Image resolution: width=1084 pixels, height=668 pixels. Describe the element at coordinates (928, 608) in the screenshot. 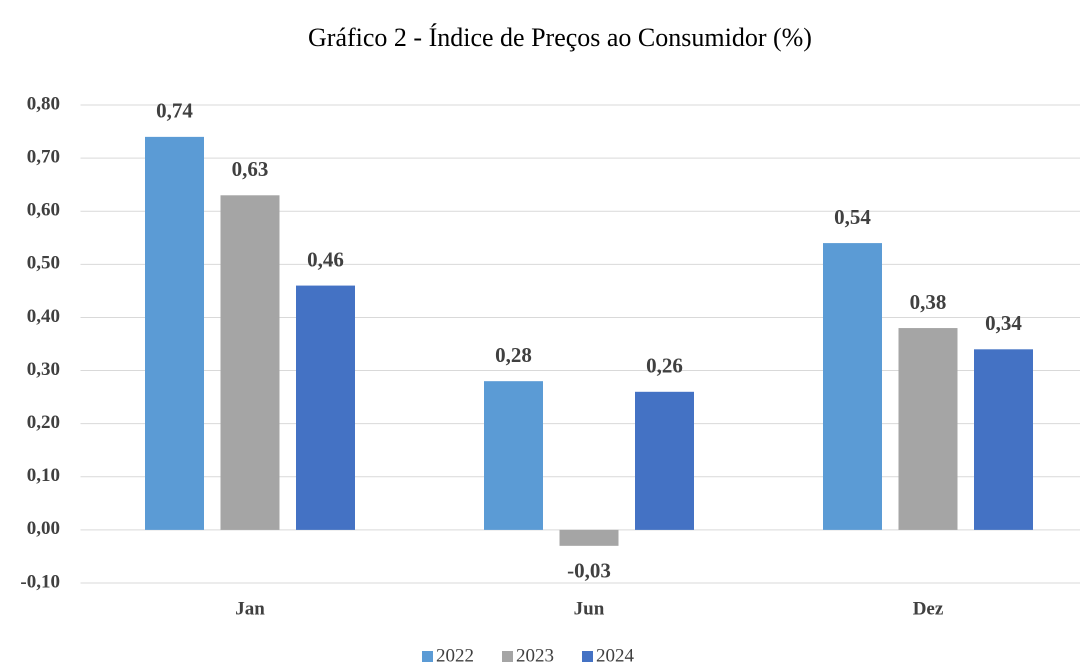

I see `x-tick-label: Dez` at that location.